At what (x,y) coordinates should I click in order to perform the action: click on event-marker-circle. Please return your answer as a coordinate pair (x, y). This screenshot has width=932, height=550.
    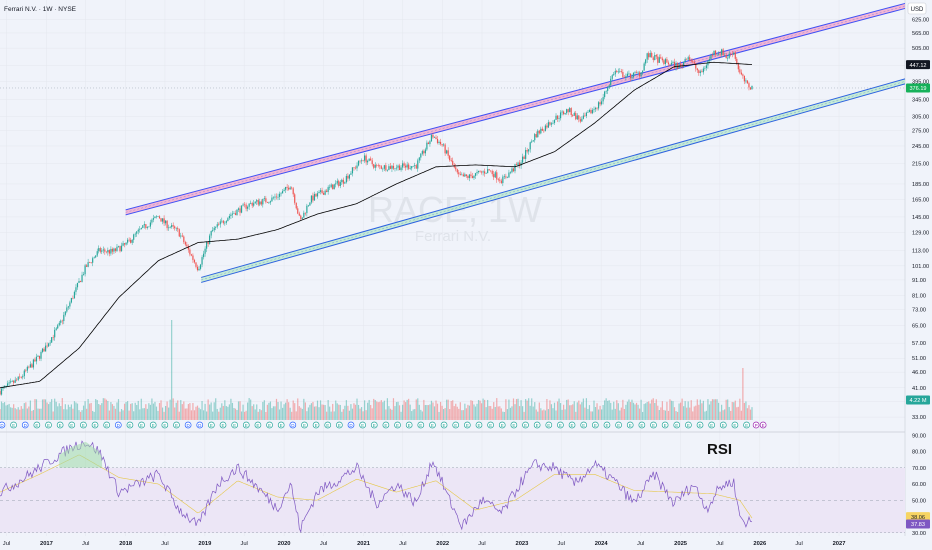
    Looking at the image, I should click on (665, 425).